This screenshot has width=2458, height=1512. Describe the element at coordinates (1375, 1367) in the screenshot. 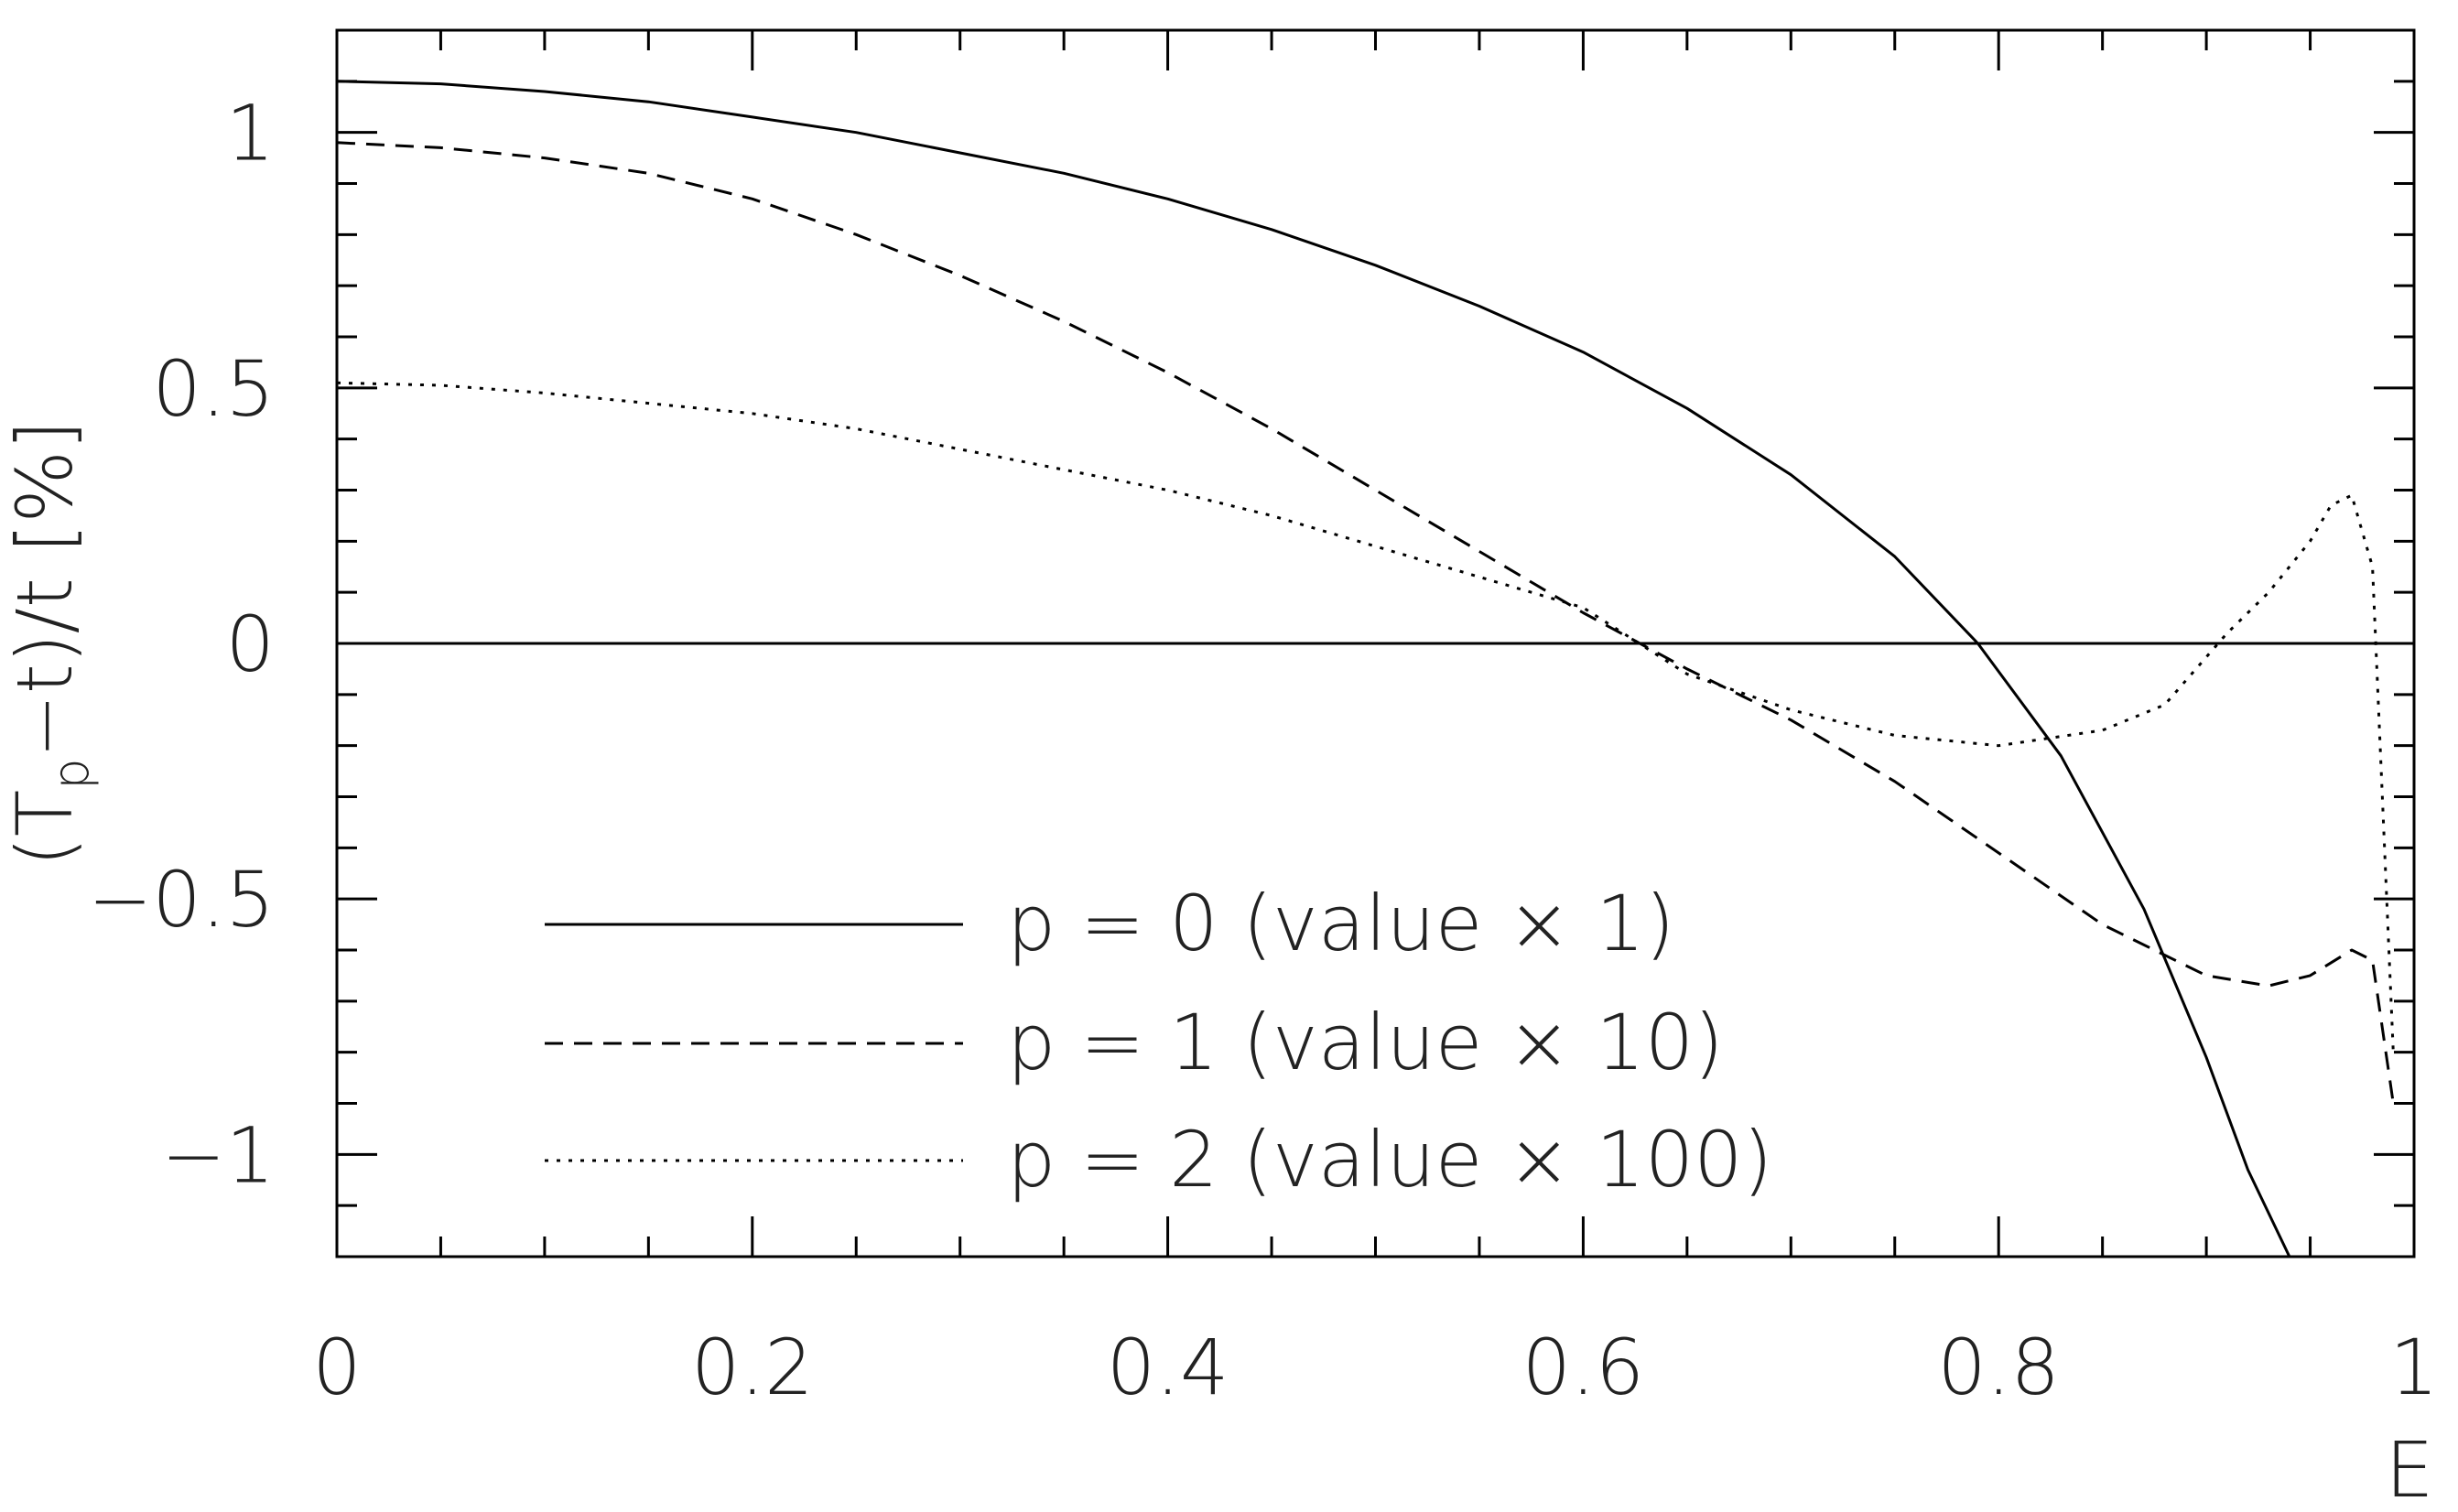

I see `x-tick-labels: 0 0.2 0.4 0.6 0.8 1` at that location.